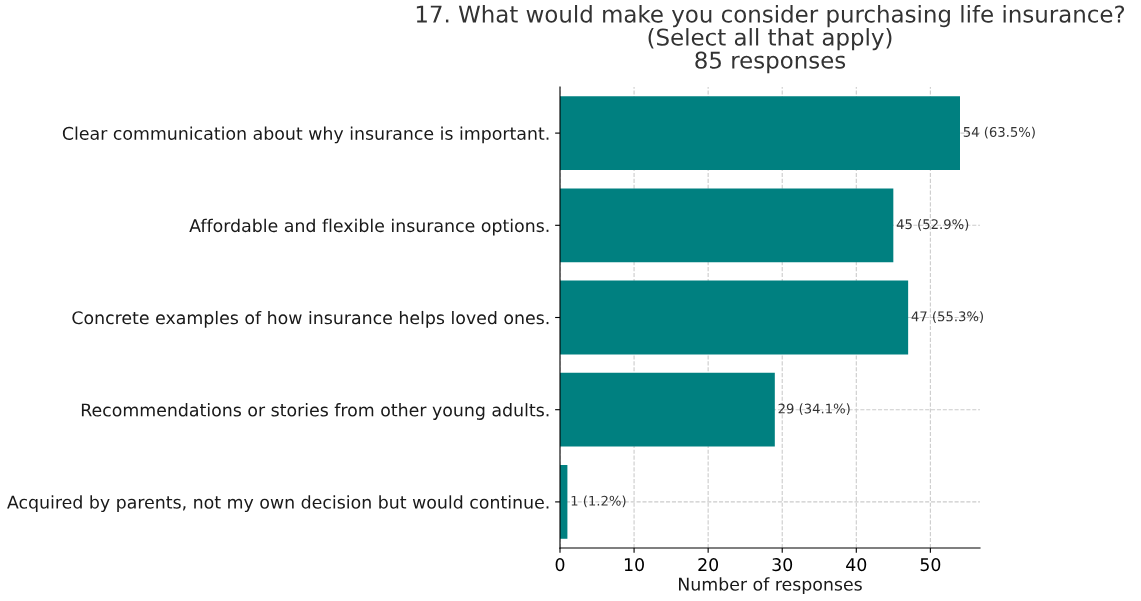  I want to click on data-label: 45 (52.9%), so click(932, 224).